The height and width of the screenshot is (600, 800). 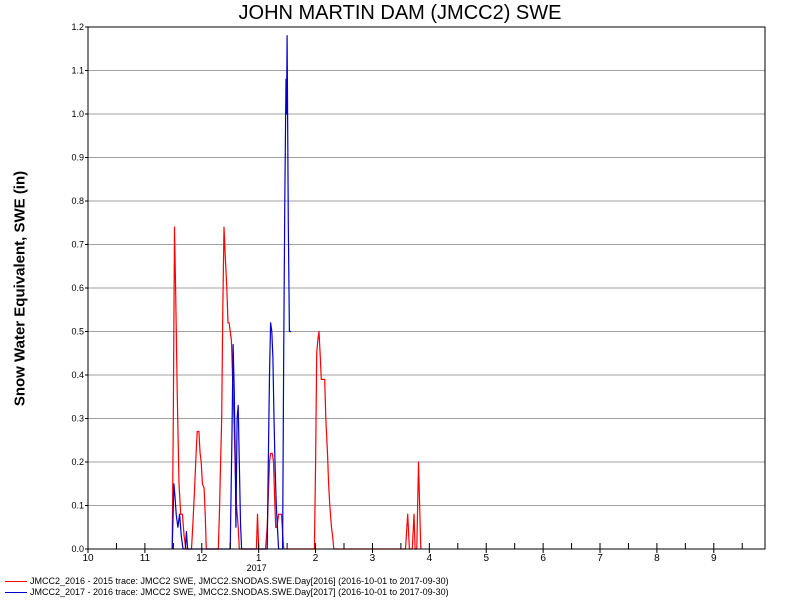 I want to click on y-tick-label: 0.7, so click(x=77, y=245).